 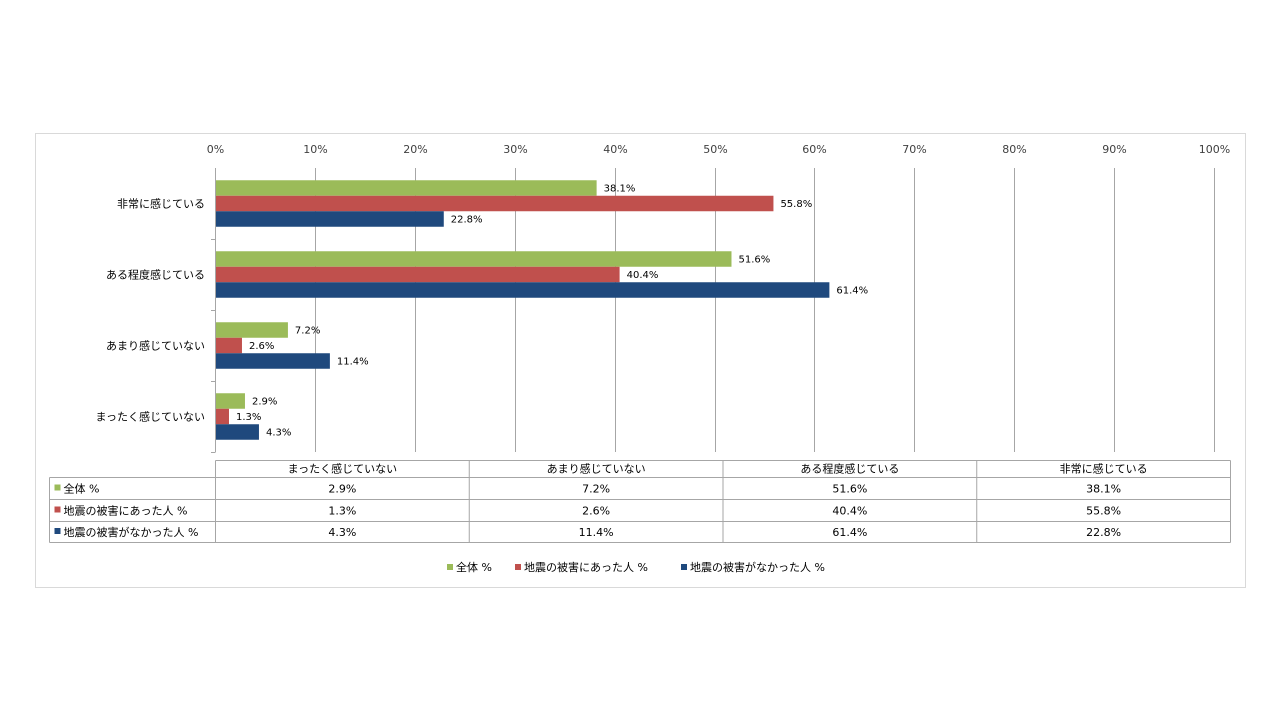 I want to click on data-label: 51.6%, so click(x=754, y=260).